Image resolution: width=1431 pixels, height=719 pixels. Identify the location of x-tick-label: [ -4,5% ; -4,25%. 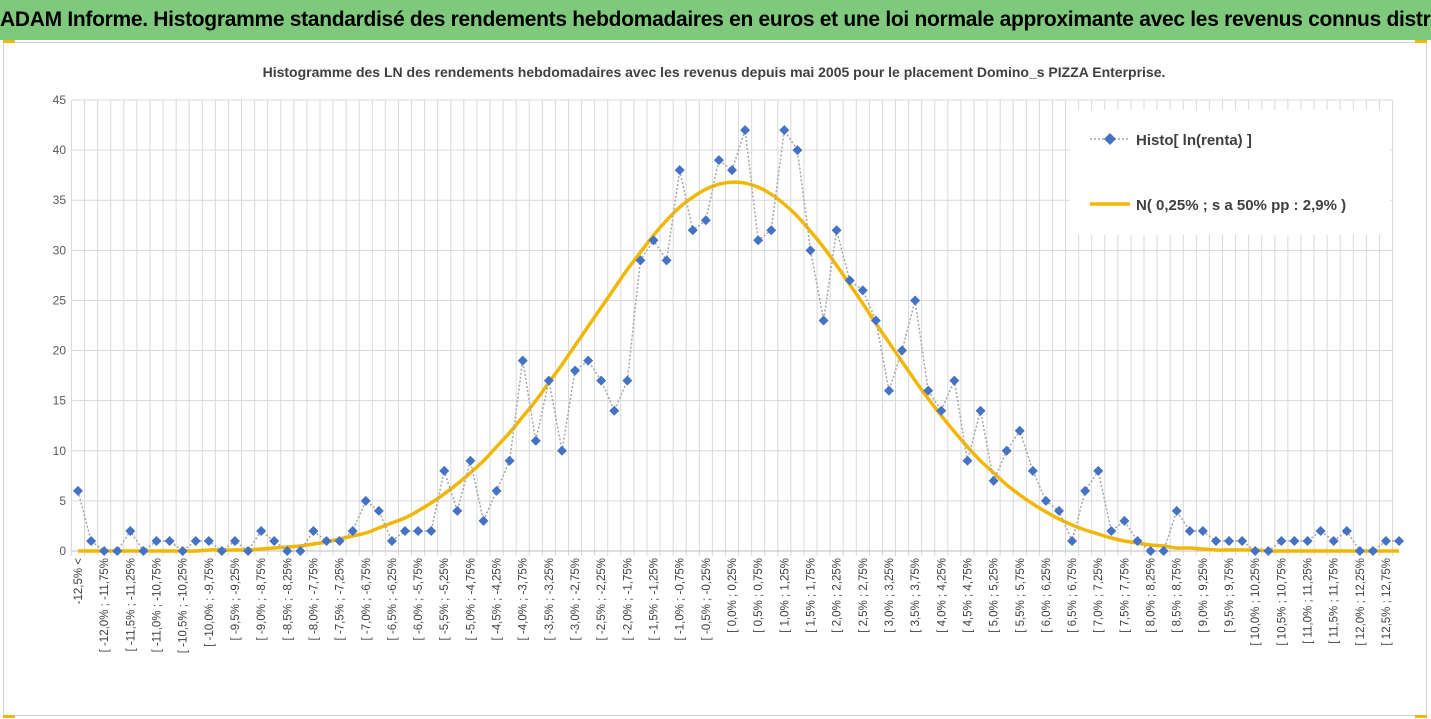
(498, 599).